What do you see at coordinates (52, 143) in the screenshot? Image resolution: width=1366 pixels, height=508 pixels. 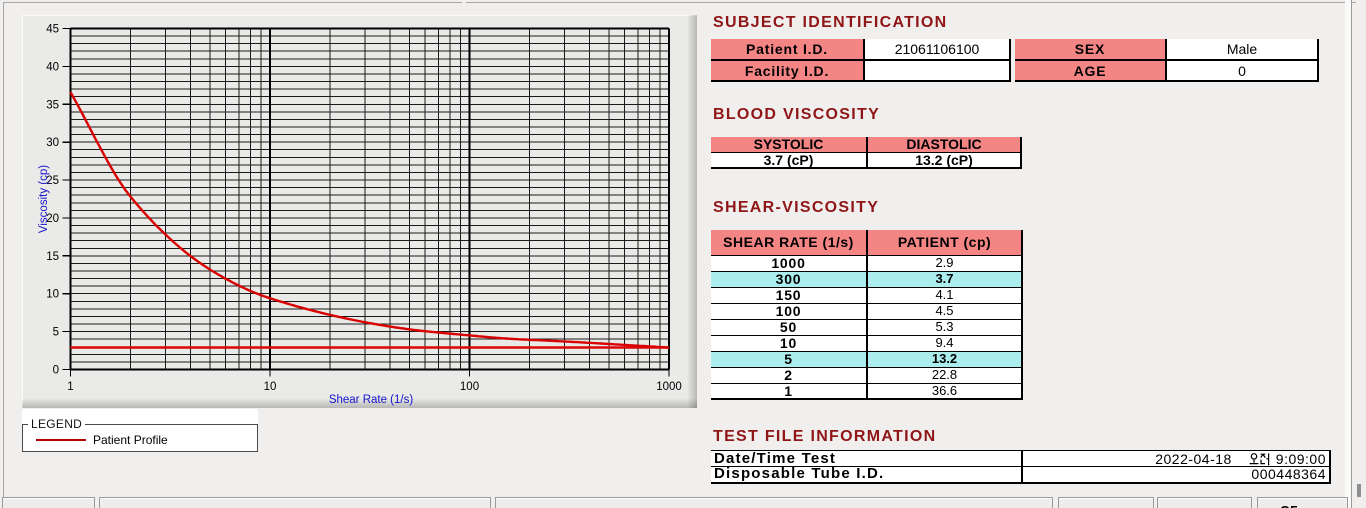 I see `svg-text: 30` at bounding box center [52, 143].